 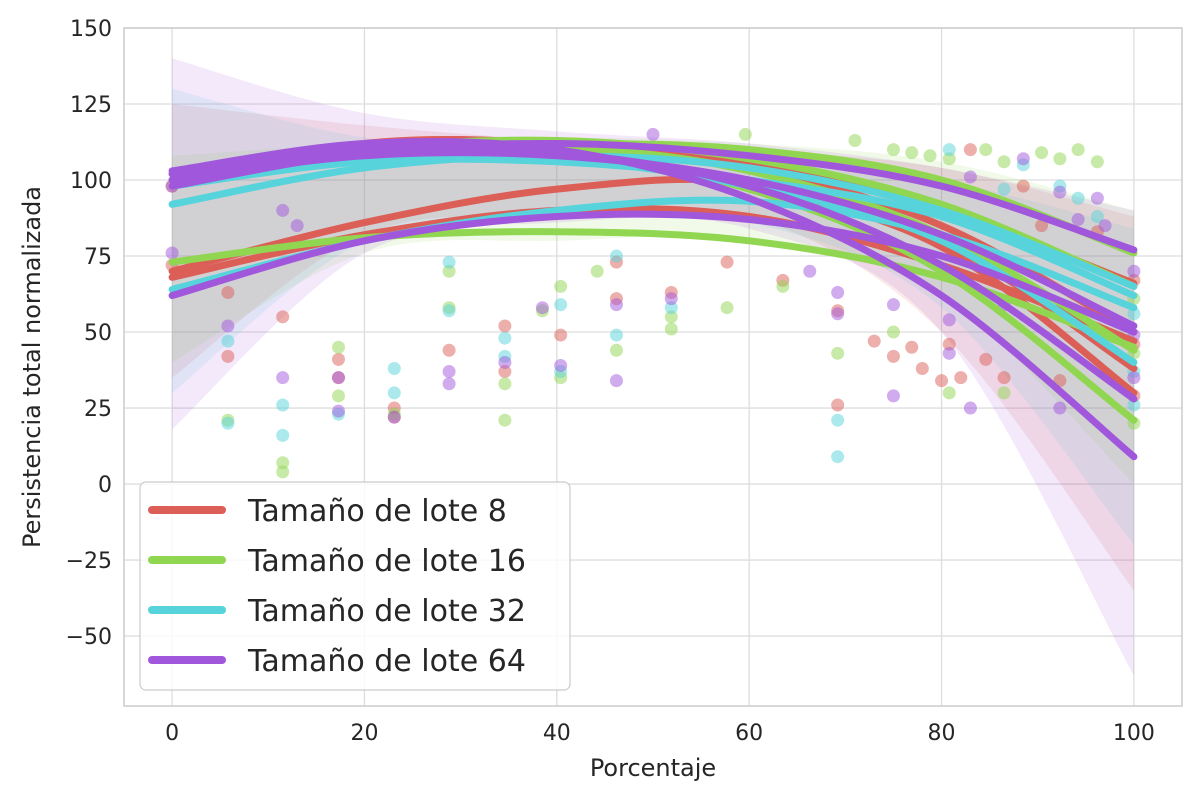 I want to click on x-axis-label: Porcentaje, so click(x=653, y=768).